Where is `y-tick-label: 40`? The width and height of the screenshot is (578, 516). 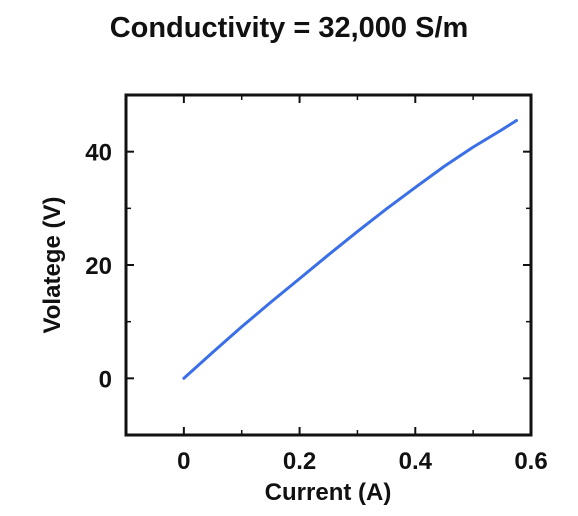 y-tick-label: 40 is located at coordinates (98, 153).